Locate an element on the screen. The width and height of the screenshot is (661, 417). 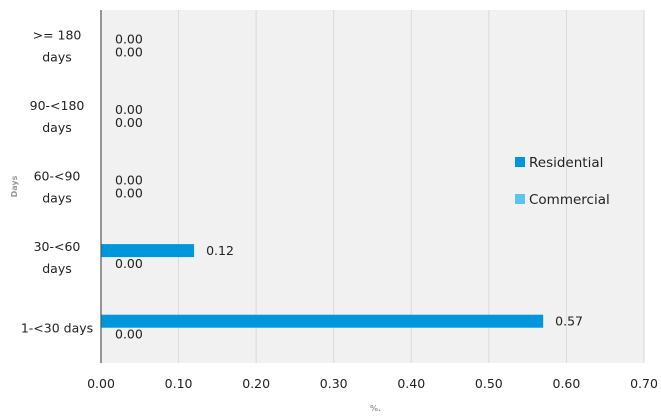
x-tick-label: 0.50 is located at coordinates (489, 383).